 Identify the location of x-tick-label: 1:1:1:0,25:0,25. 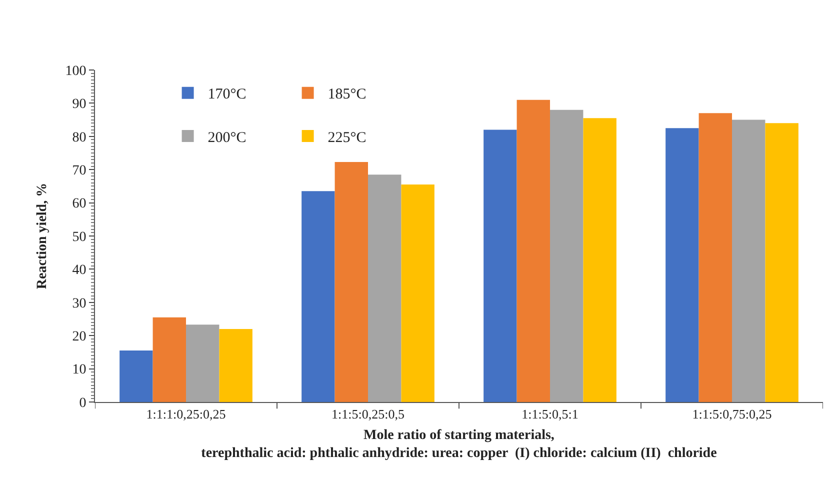
(186, 414).